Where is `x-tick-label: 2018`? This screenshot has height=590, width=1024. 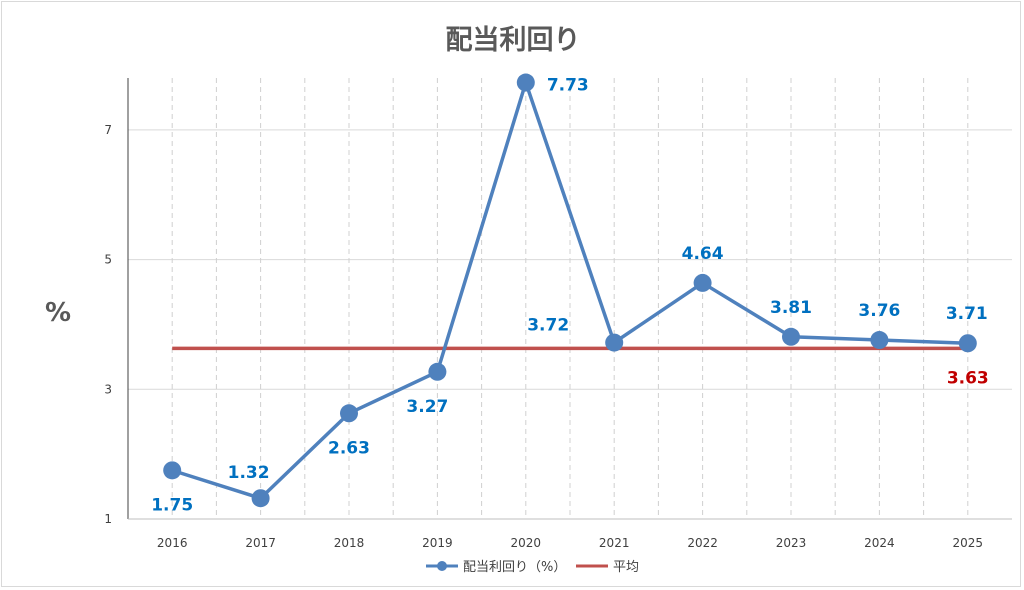
x-tick-label: 2018 is located at coordinates (349, 543).